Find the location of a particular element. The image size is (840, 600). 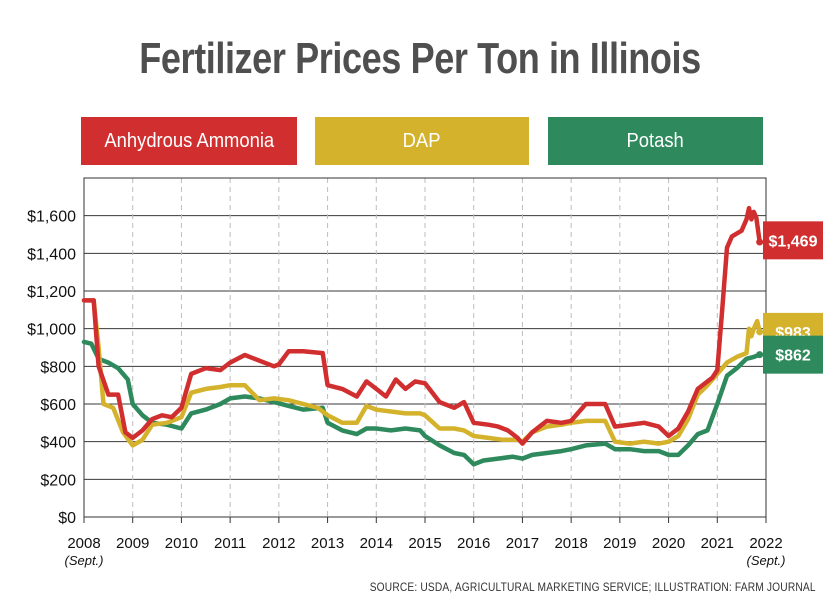

x-tick-label: 2020 is located at coordinates (668, 543).